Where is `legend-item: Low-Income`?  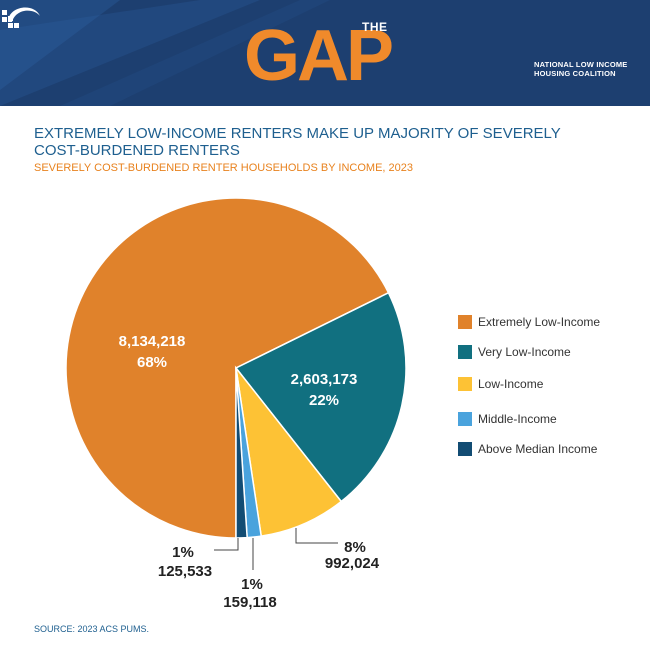
legend-item: Low-Income is located at coordinates (543, 384).